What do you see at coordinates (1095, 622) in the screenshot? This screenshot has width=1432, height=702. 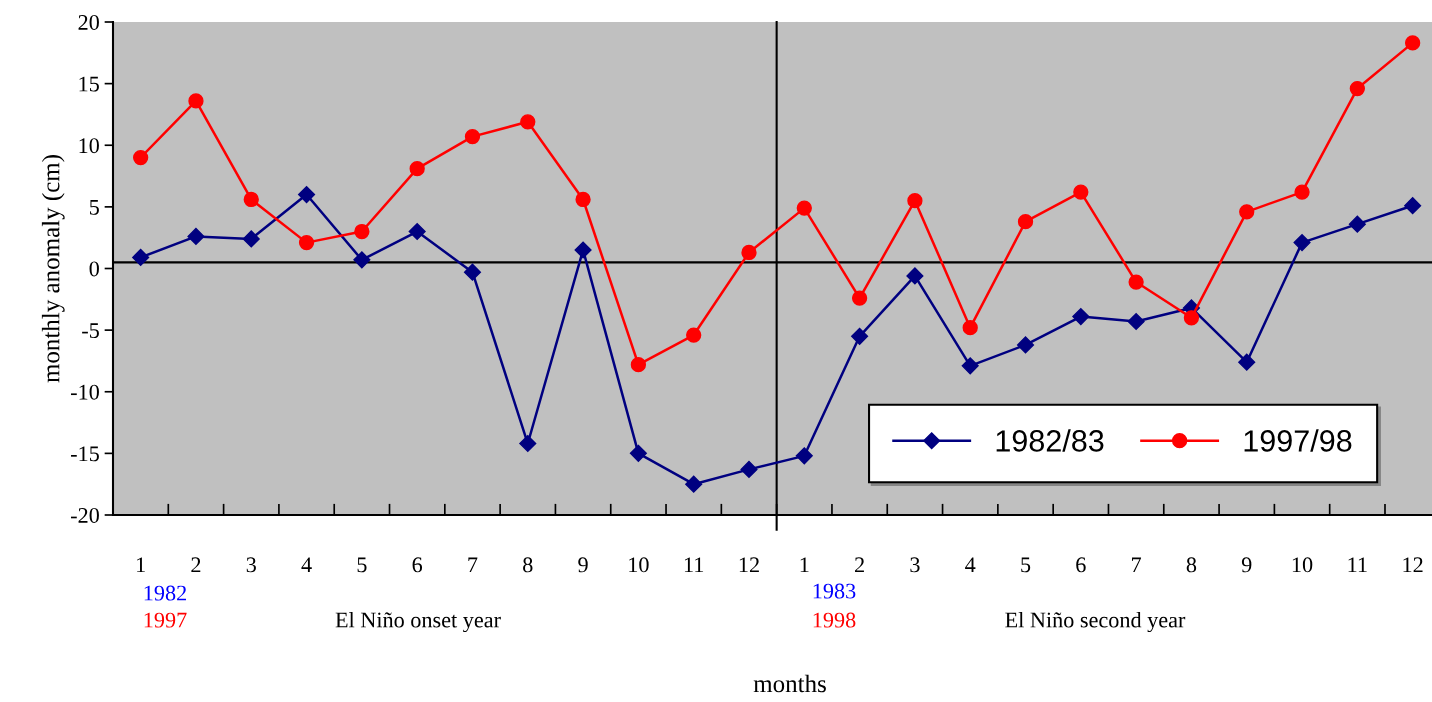 I see `text: El Niño second year` at bounding box center [1095, 622].